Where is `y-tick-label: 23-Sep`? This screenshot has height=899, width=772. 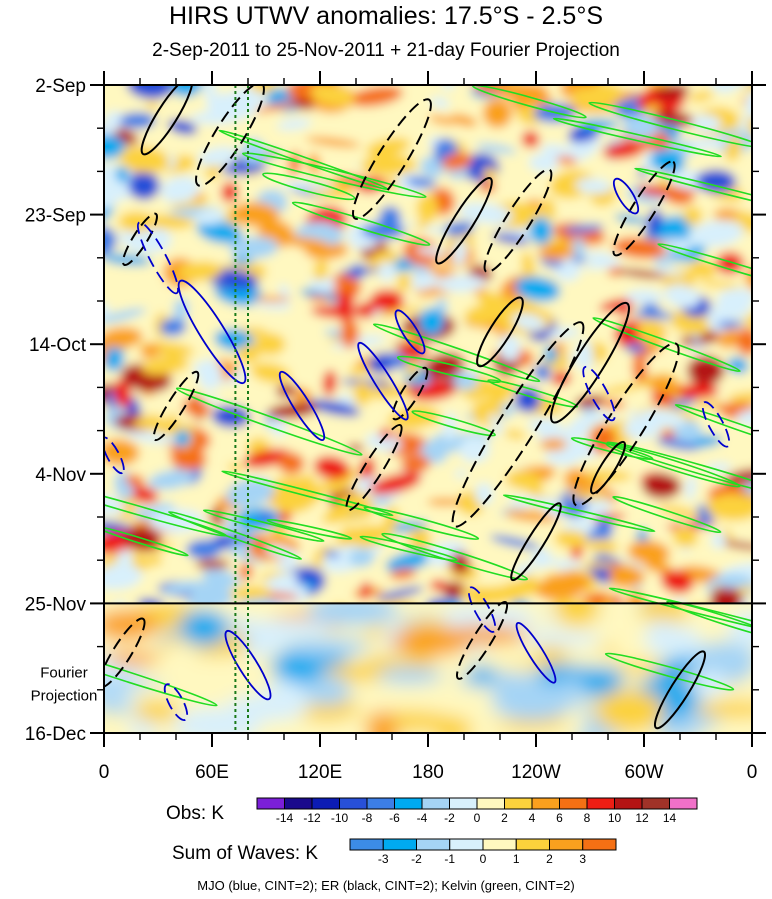 y-tick-label: 23-Sep is located at coordinates (55, 216).